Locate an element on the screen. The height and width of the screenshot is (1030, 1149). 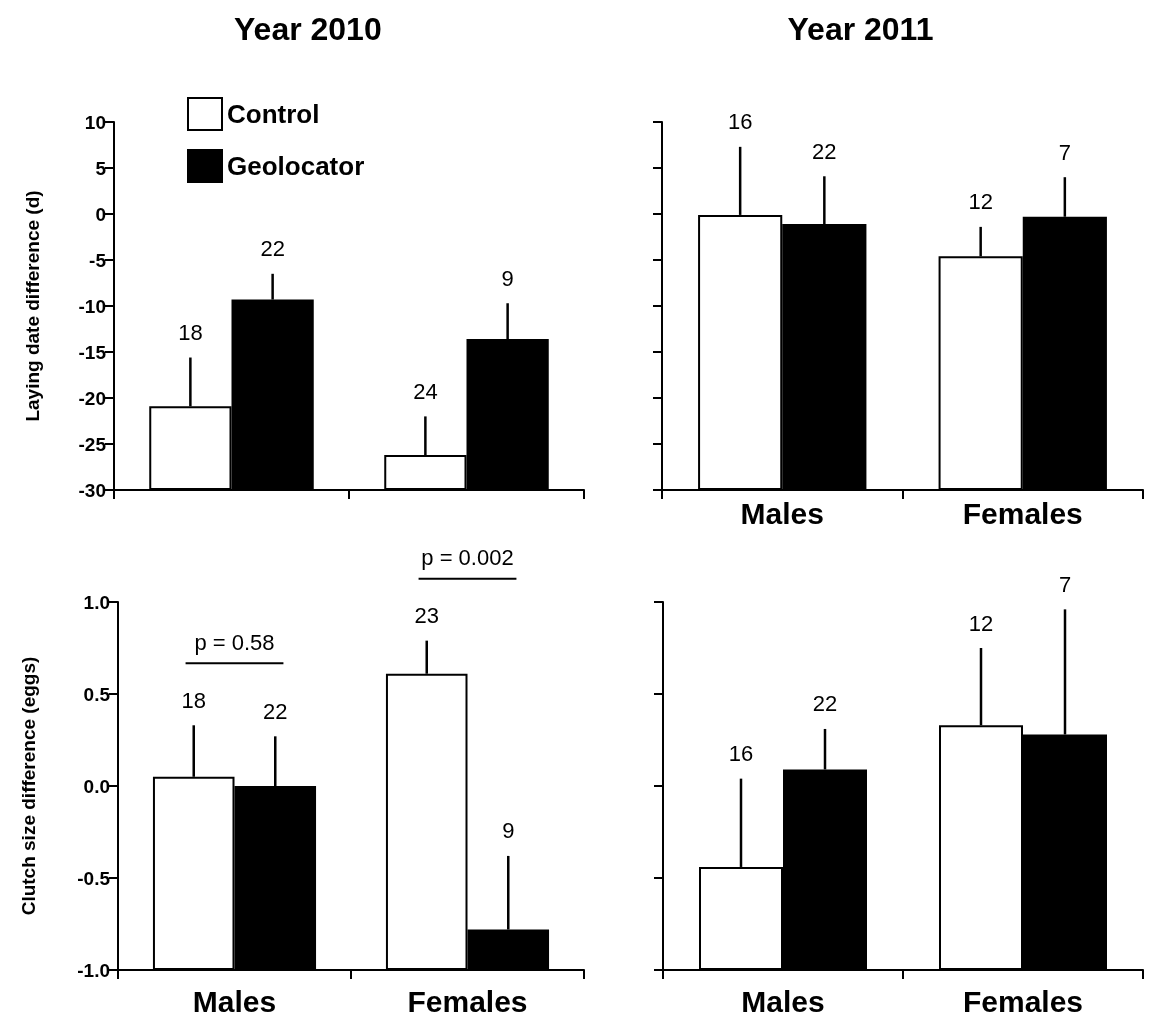
y-tick-label: -20 is located at coordinates (92, 398).